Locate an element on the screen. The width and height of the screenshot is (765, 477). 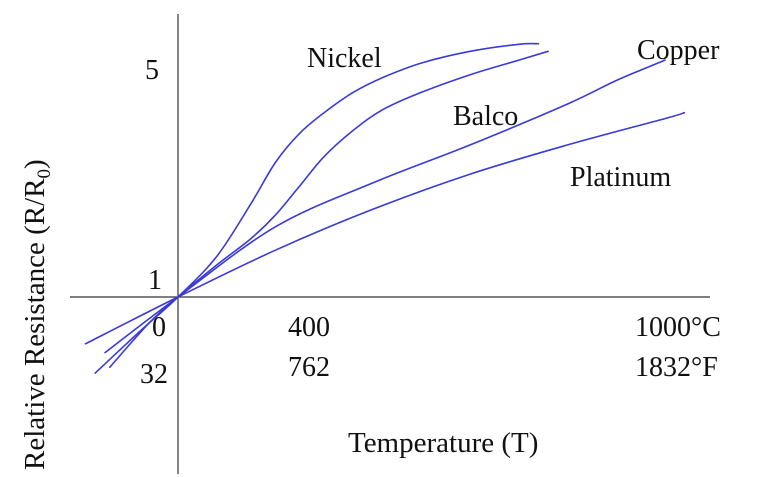
x-axis-title: Temperature (T) is located at coordinates (443, 443).